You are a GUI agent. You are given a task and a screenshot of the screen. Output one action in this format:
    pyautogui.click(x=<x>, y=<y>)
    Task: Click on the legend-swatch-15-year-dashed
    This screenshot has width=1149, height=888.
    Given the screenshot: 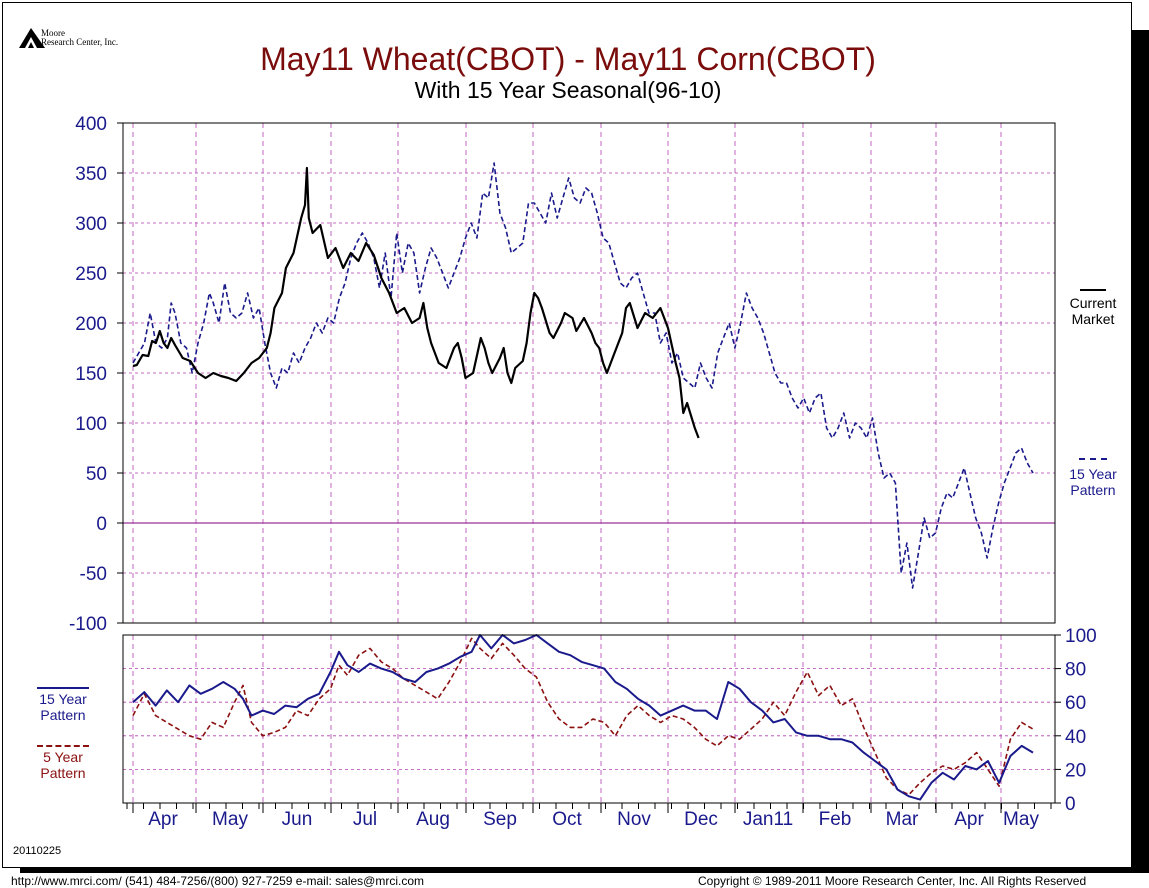 What is the action you would take?
    pyautogui.click(x=1093, y=459)
    